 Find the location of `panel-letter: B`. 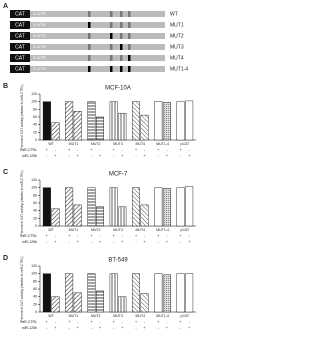

panel-letter: B is located at coordinates (5, 86).